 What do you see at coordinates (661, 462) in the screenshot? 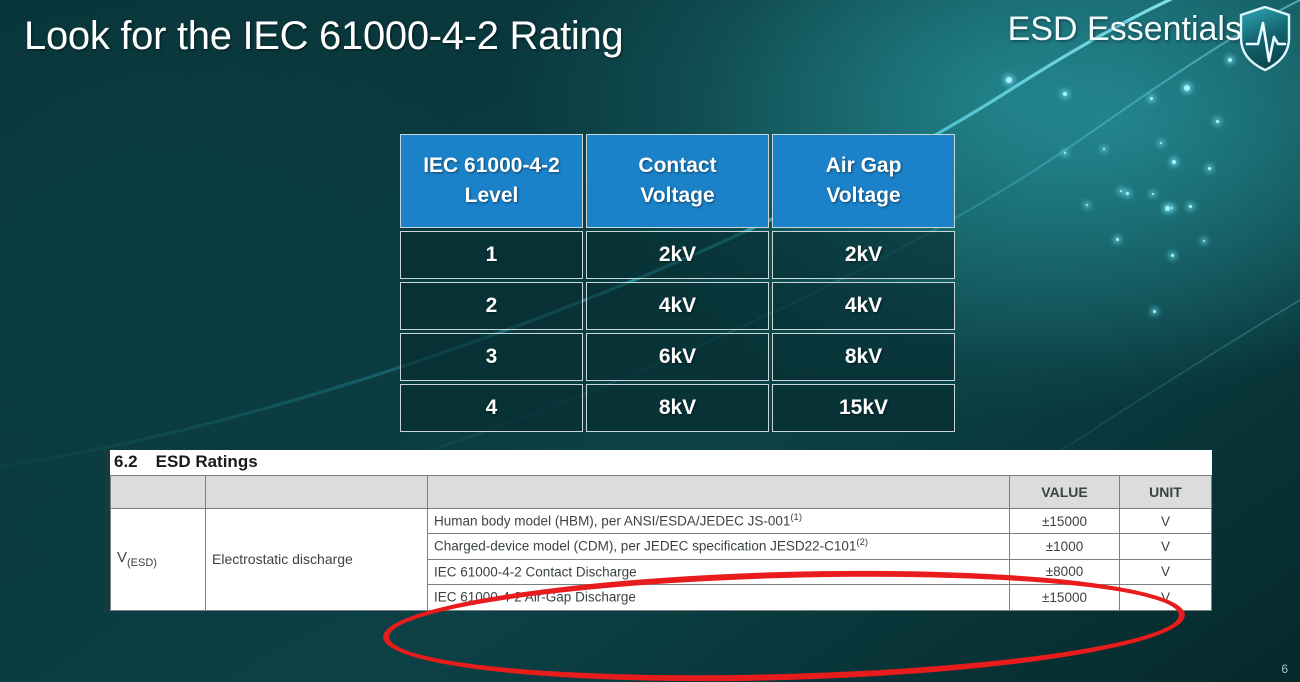
I see `datasheet-section-heading: 6.2 ESD Ratings` at bounding box center [661, 462].